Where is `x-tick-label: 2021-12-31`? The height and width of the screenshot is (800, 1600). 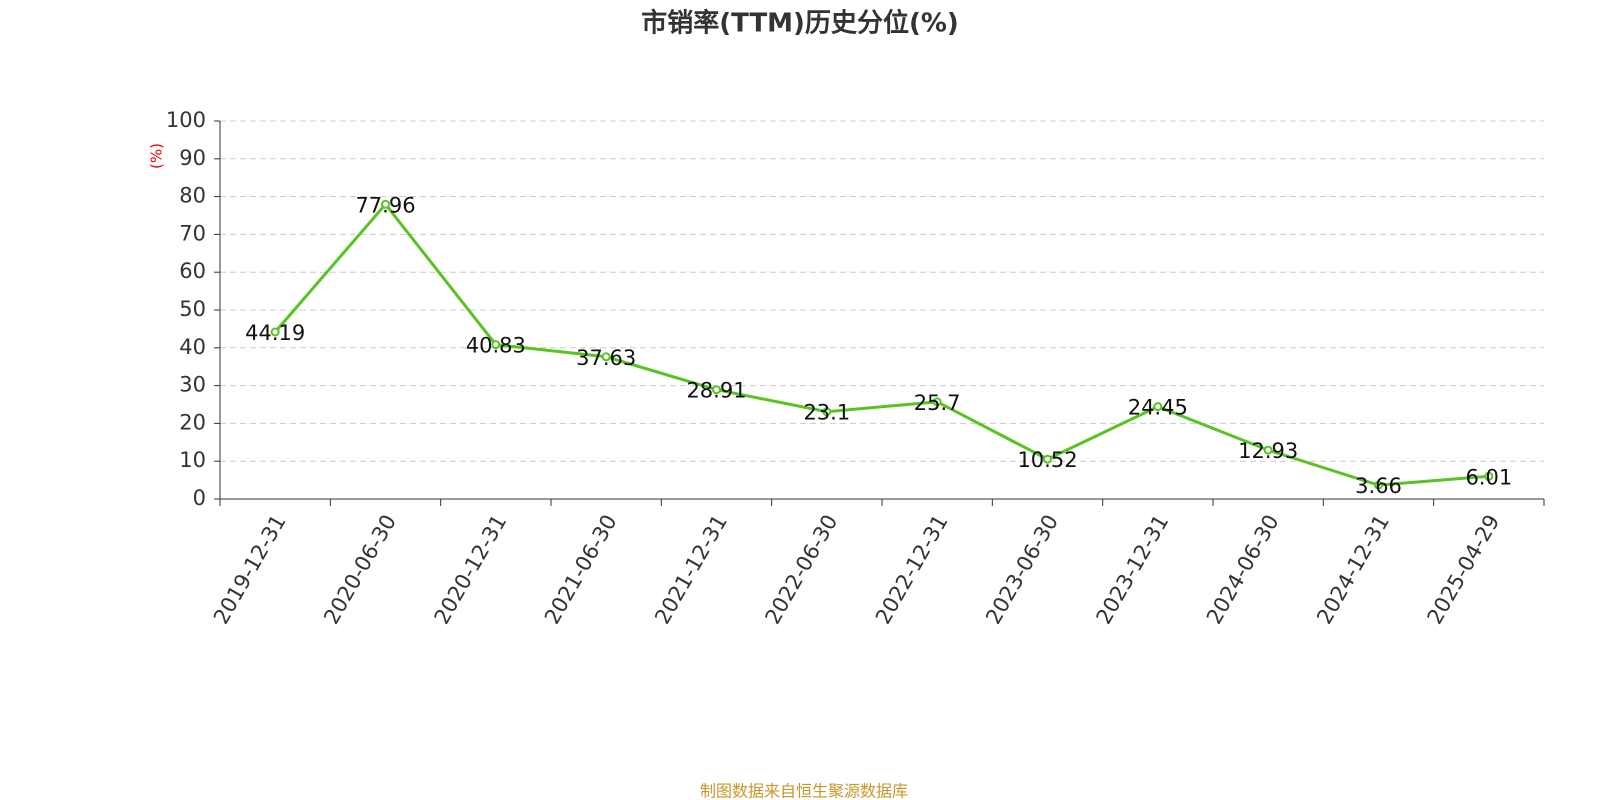
x-tick-label: 2021-12-31 is located at coordinates (691, 570).